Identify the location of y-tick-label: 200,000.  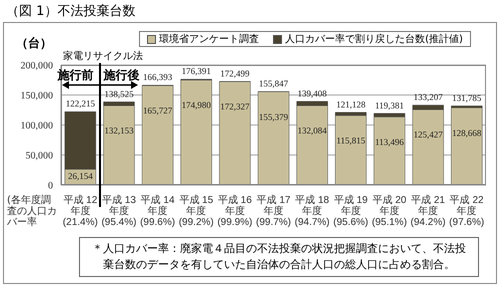
(36, 66).